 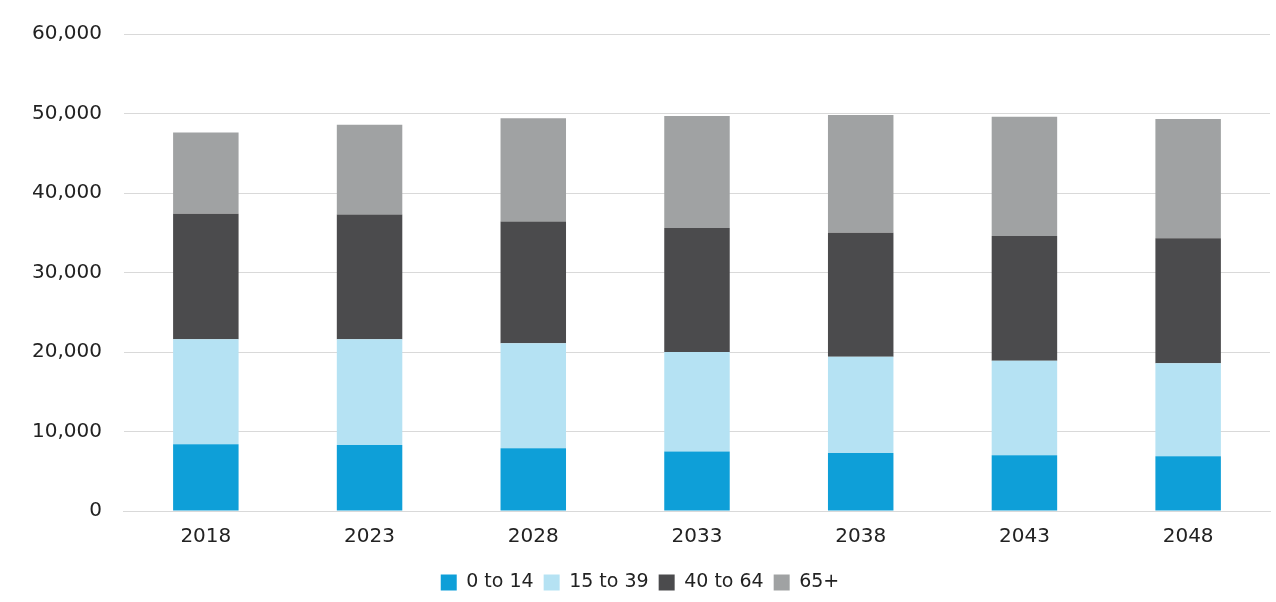 What do you see at coordinates (697, 535) in the screenshot?
I see `x-tick-label: 2033` at bounding box center [697, 535].